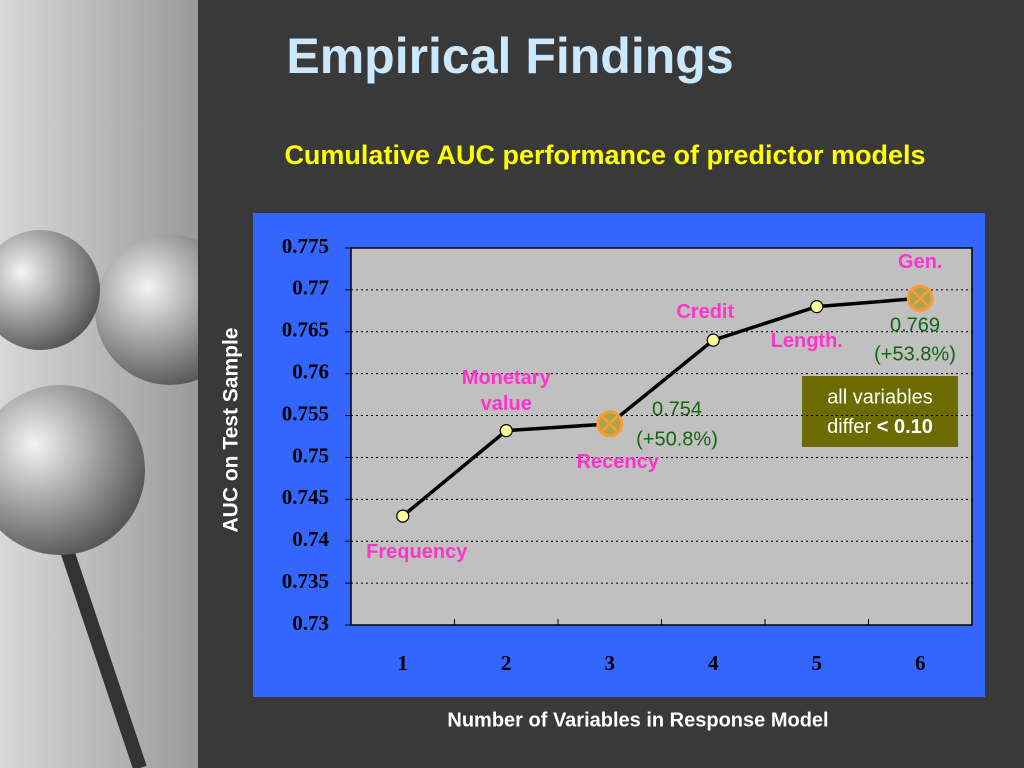 The width and height of the screenshot is (1024, 768). What do you see at coordinates (677, 409) in the screenshot?
I see `annotation: 0.754` at bounding box center [677, 409].